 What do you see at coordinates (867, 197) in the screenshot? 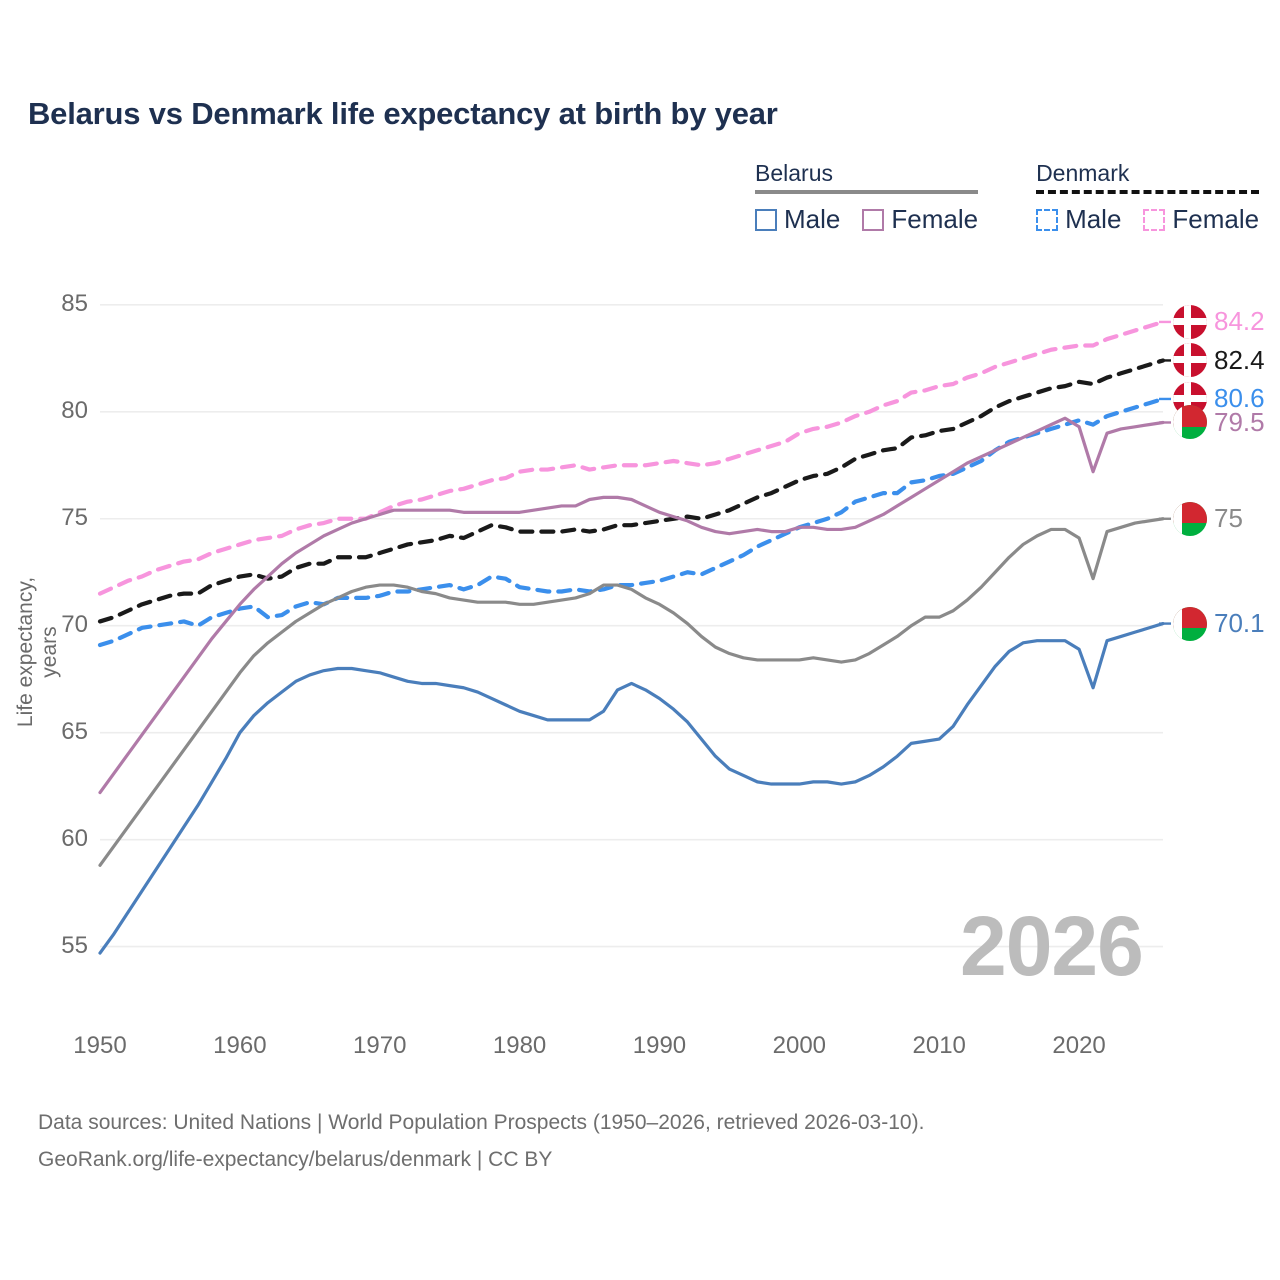
I see `legend-group-belarus: Belarus Male Female` at bounding box center [867, 197].